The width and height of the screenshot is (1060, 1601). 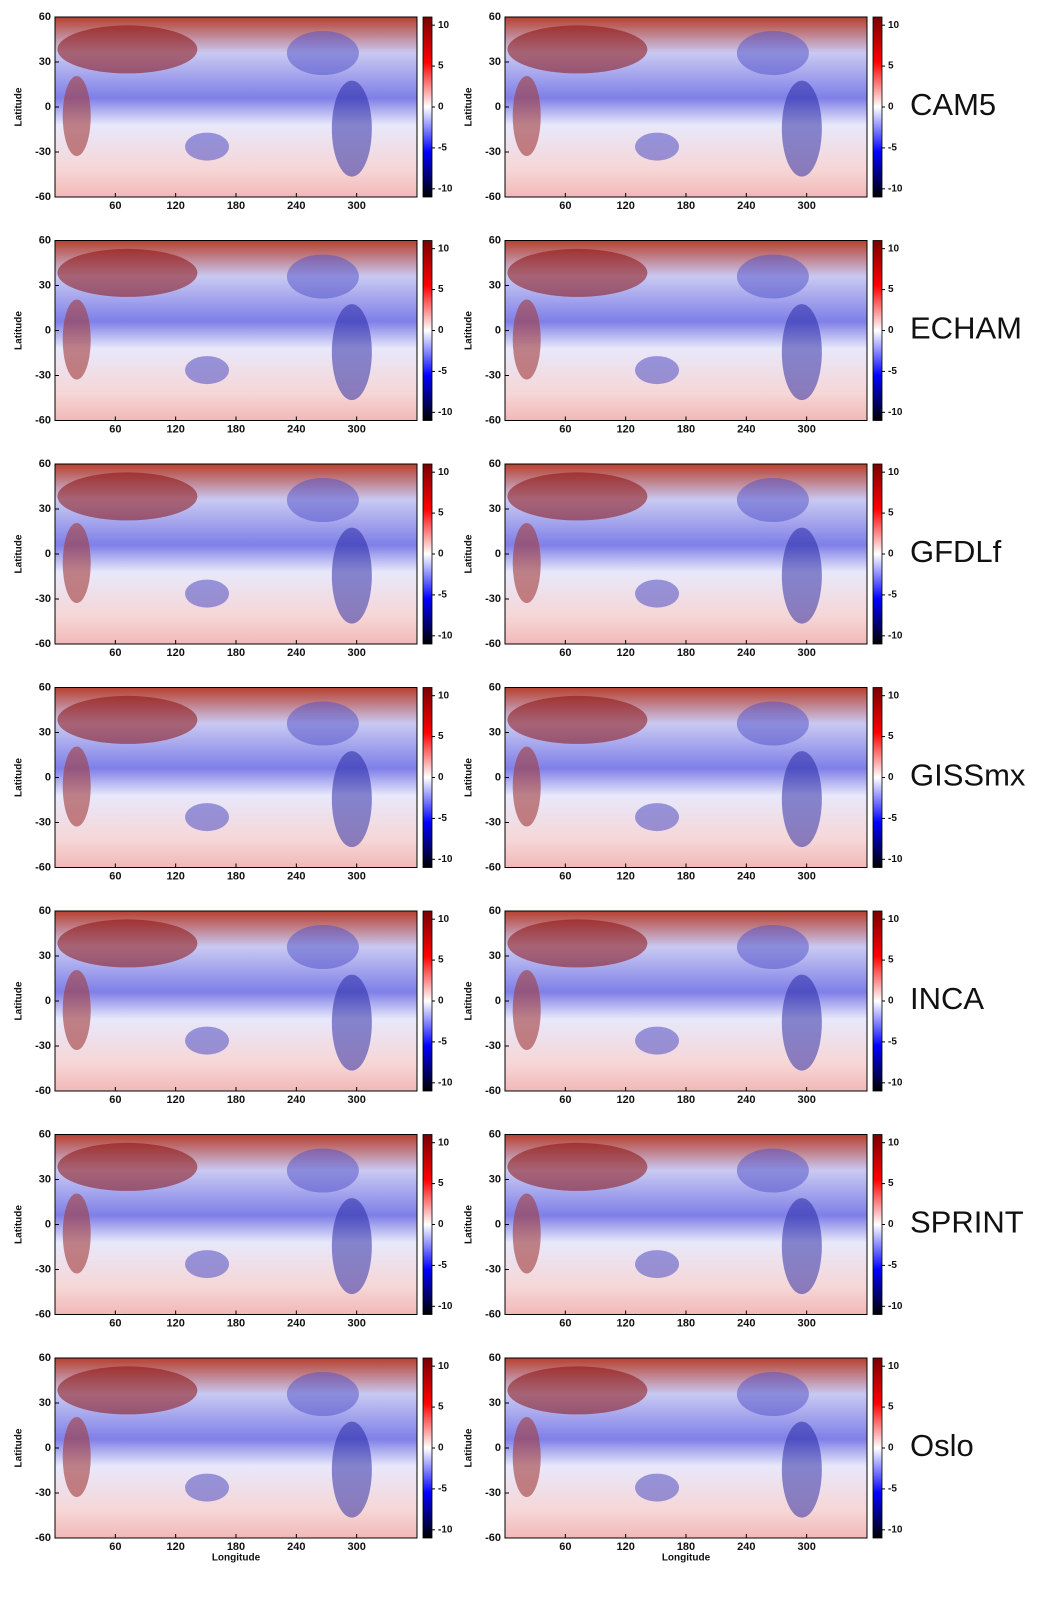 What do you see at coordinates (966, 328) in the screenshot?
I see `model-label: ECHAM` at bounding box center [966, 328].